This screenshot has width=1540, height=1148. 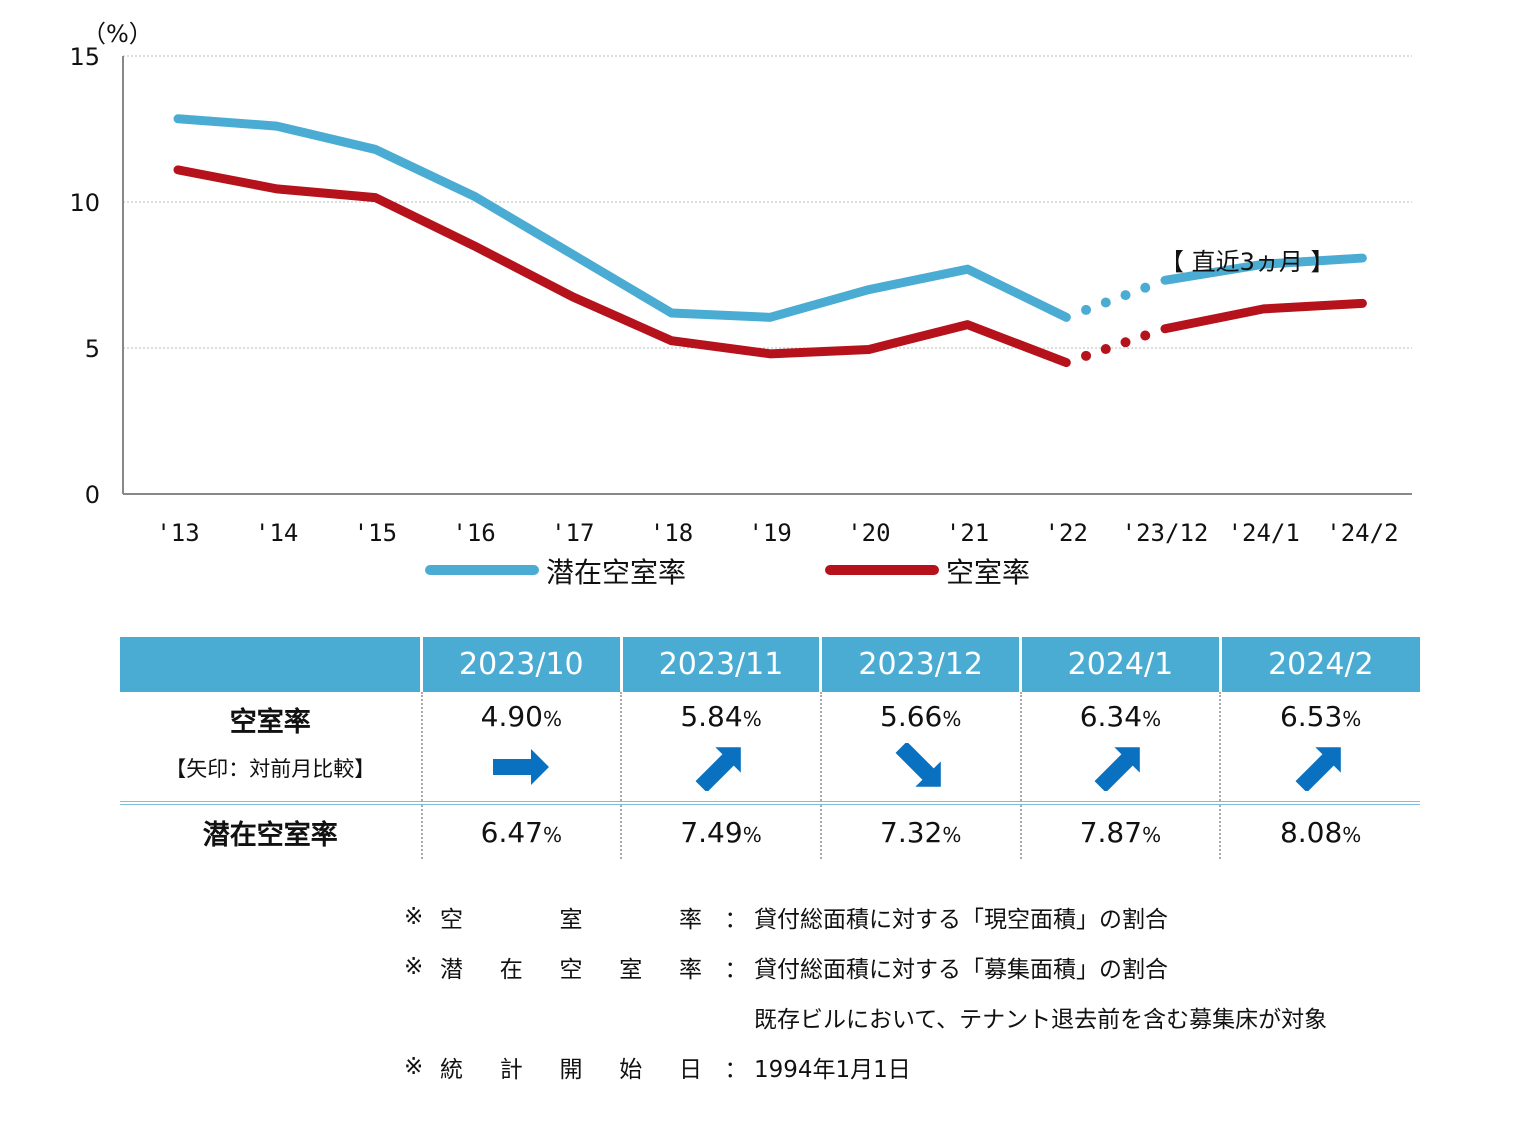 I want to click on potential-value: 7.49, so click(x=711, y=832).